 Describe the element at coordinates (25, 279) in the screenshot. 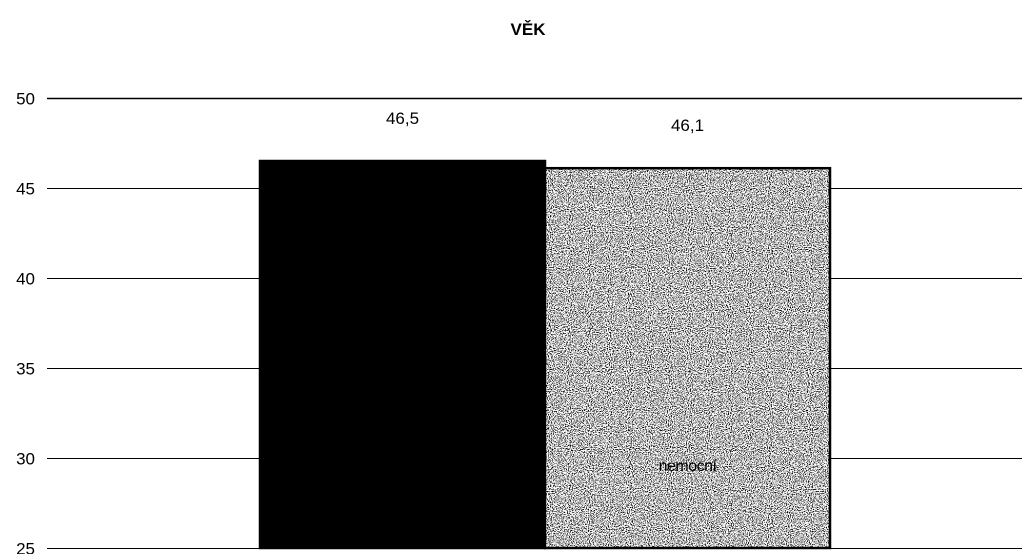

I see `y-tick-label: 40` at that location.